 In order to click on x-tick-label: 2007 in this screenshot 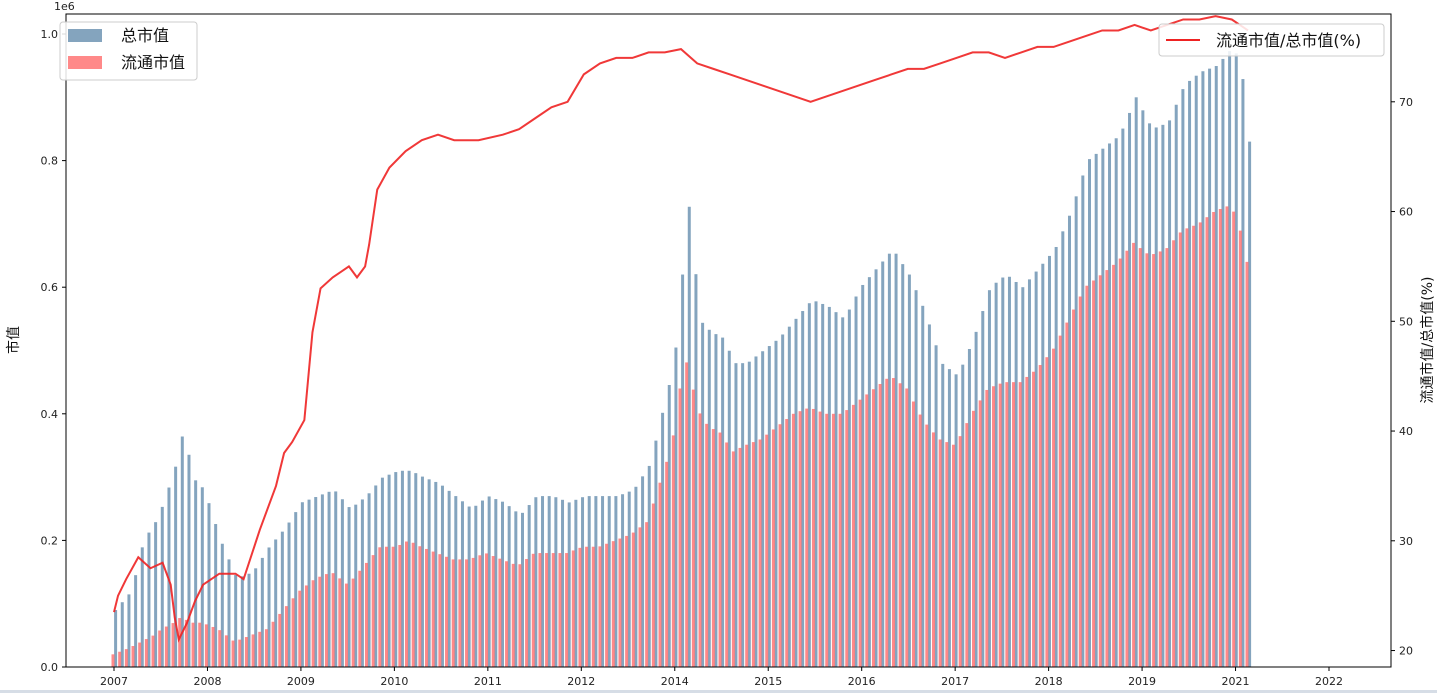, I will do `click(114, 681)`.